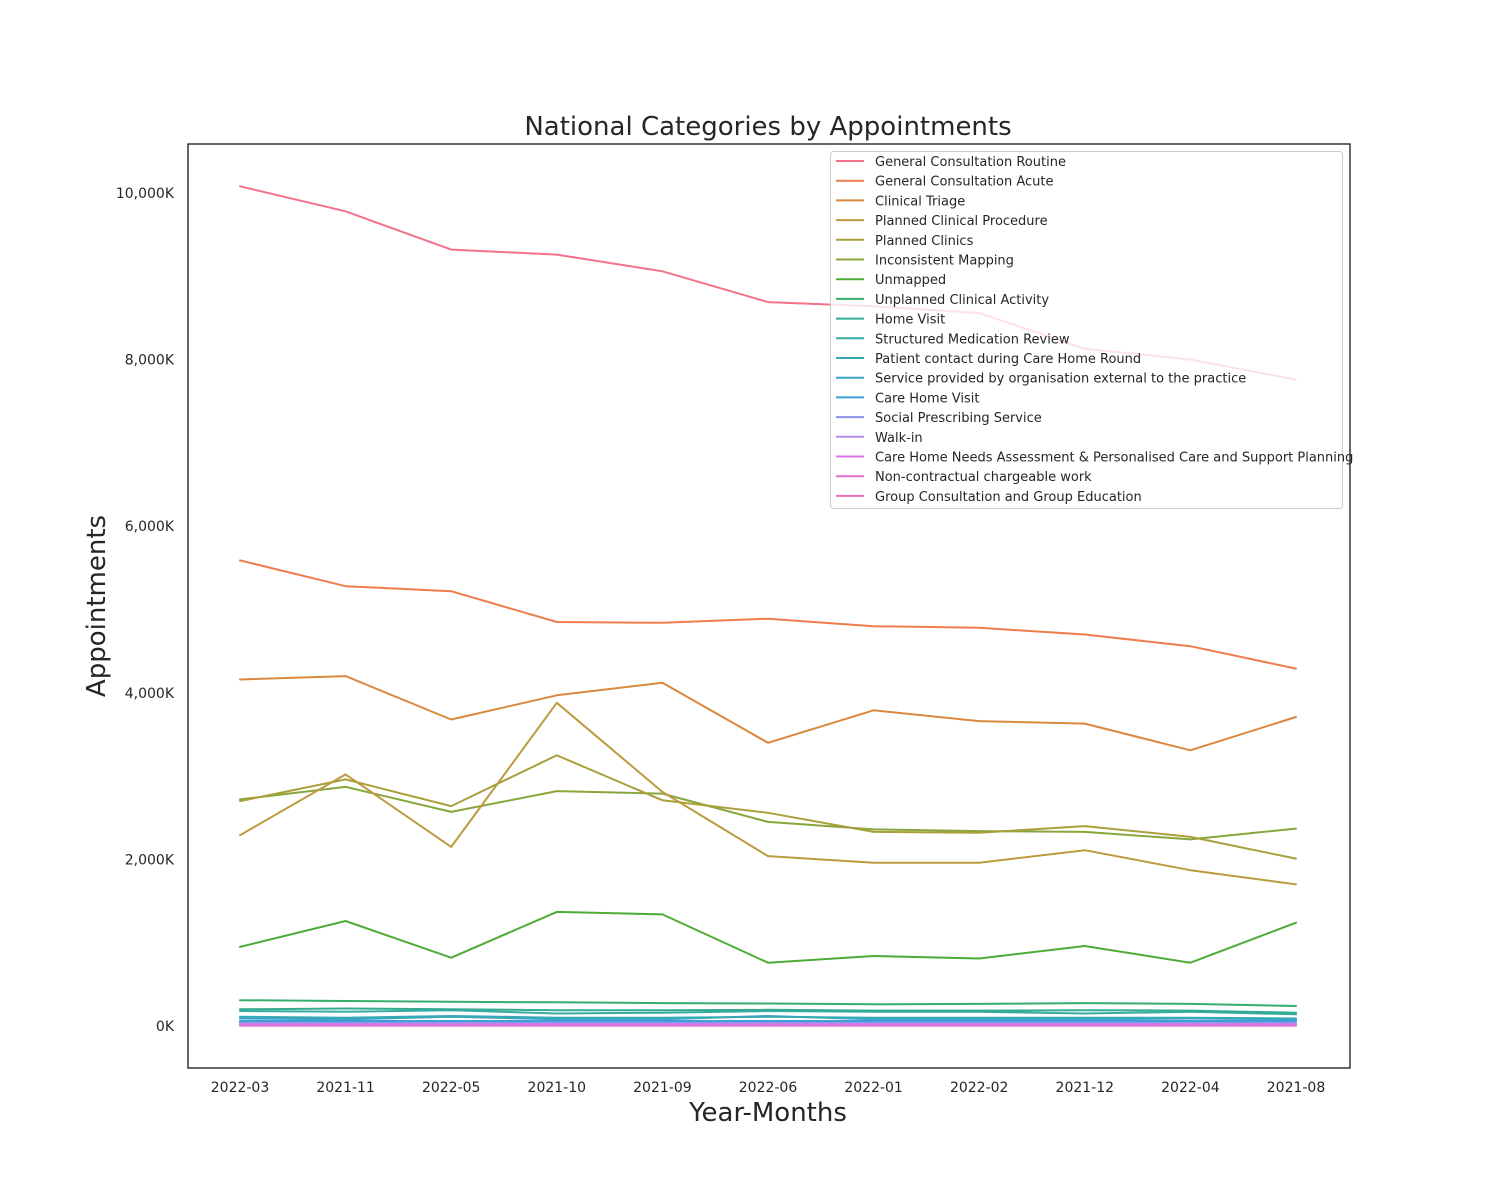  I want to click on x-tick-label: 2022-03, so click(240, 1088).